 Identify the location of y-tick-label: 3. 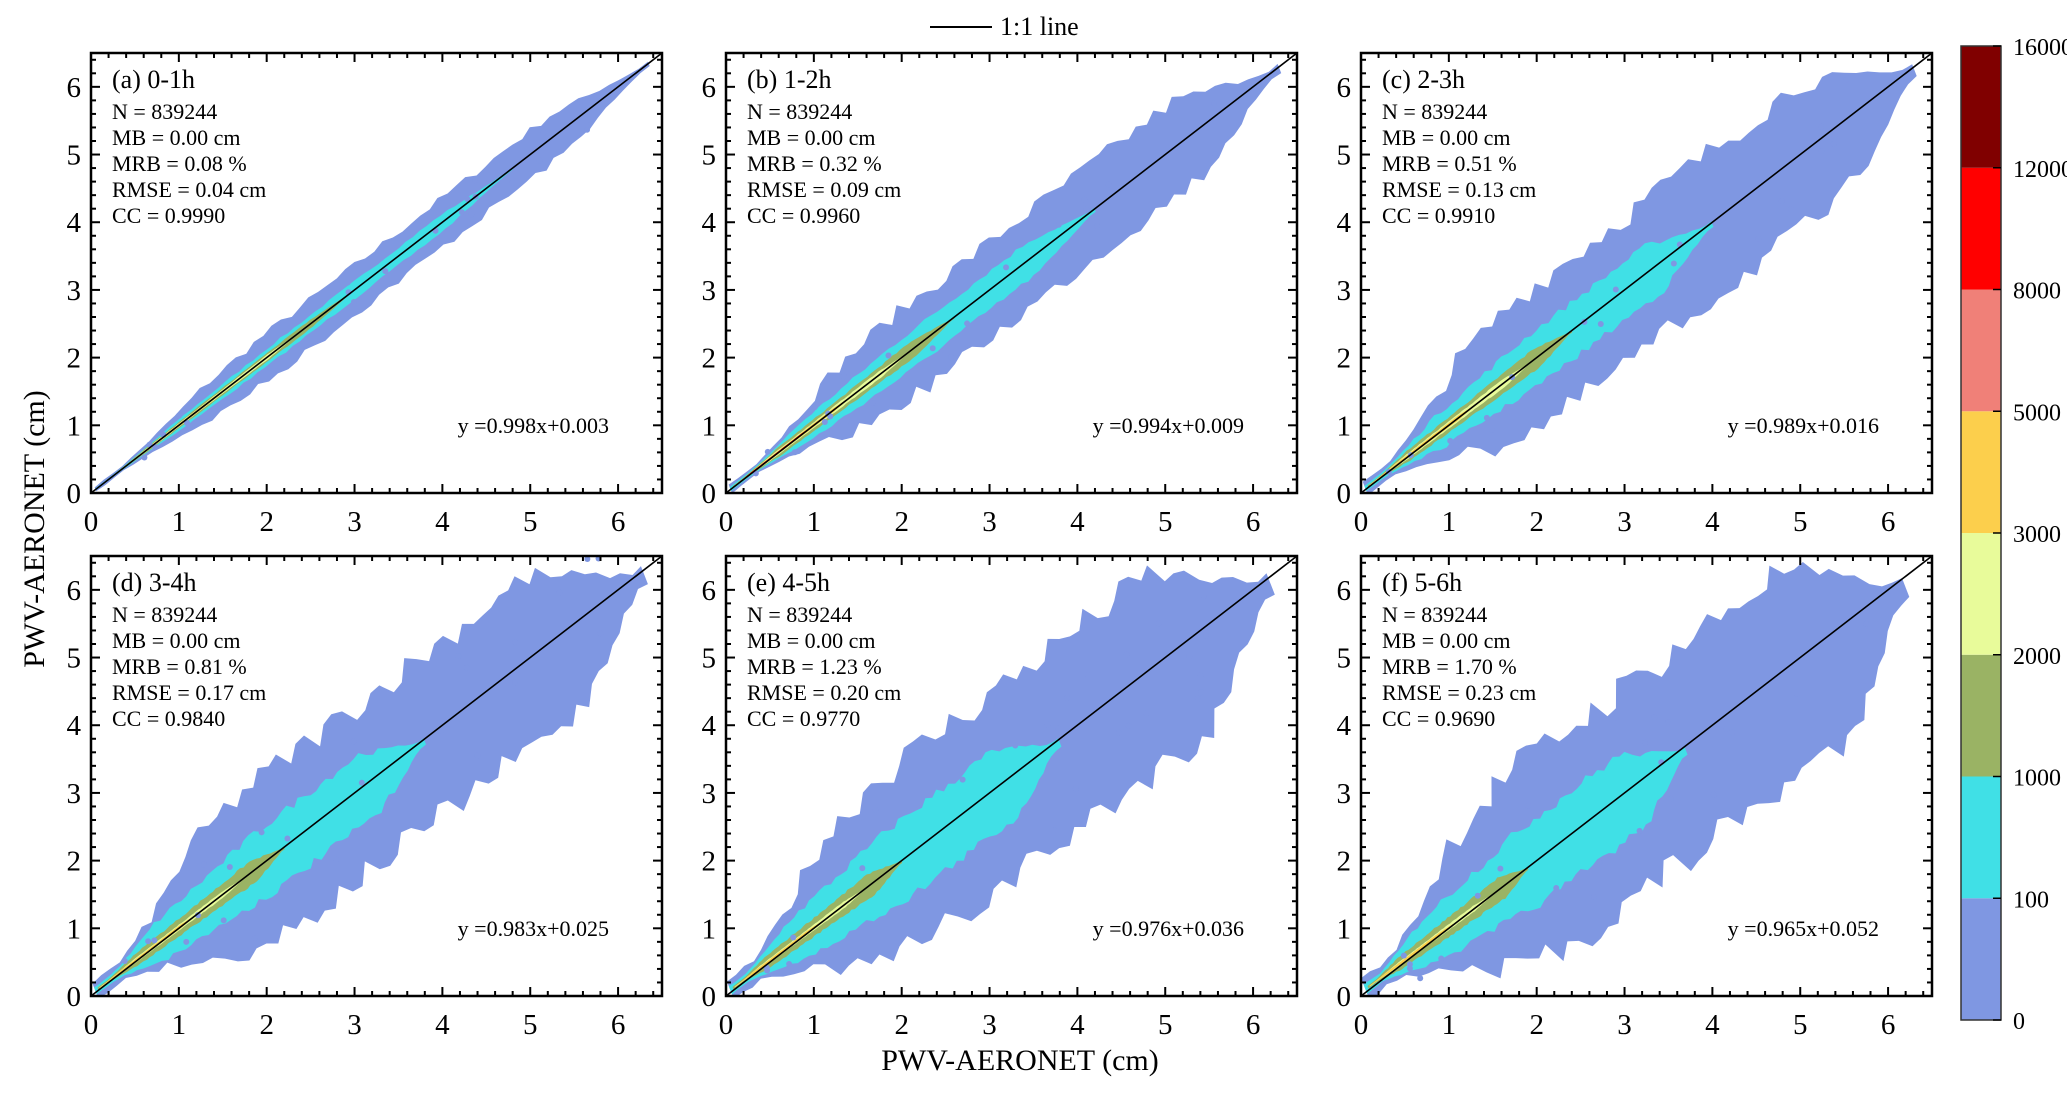
(709, 794).